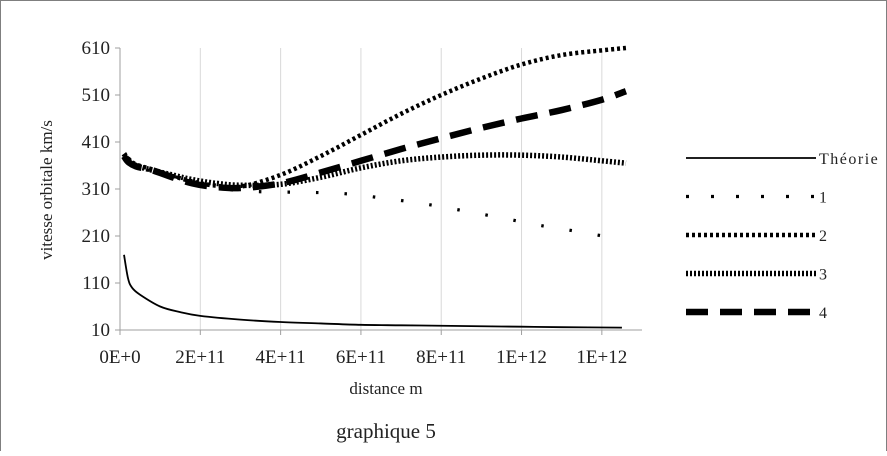  Describe the element at coordinates (96, 189) in the screenshot. I see `y-tick-label-3: 310` at that location.